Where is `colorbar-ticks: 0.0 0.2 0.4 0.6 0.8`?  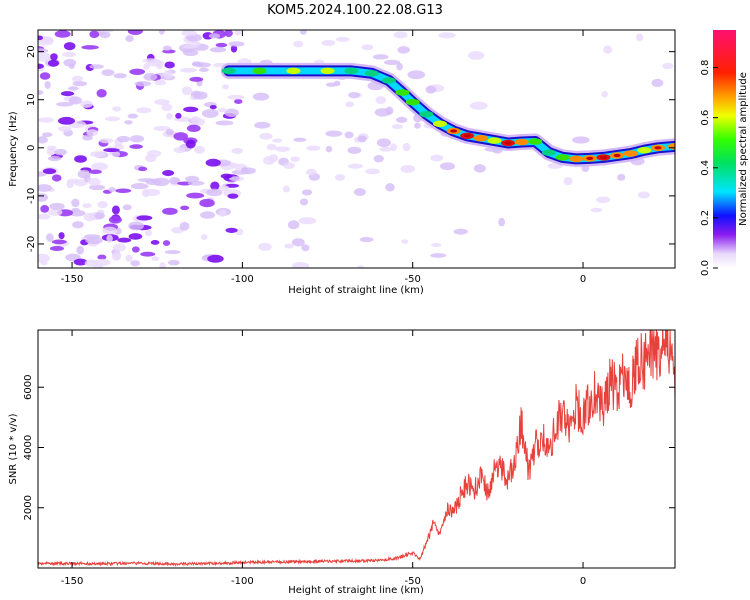
colorbar-ticks: 0.0 0.2 0.4 0.6 0.8 is located at coordinates (709, 168).